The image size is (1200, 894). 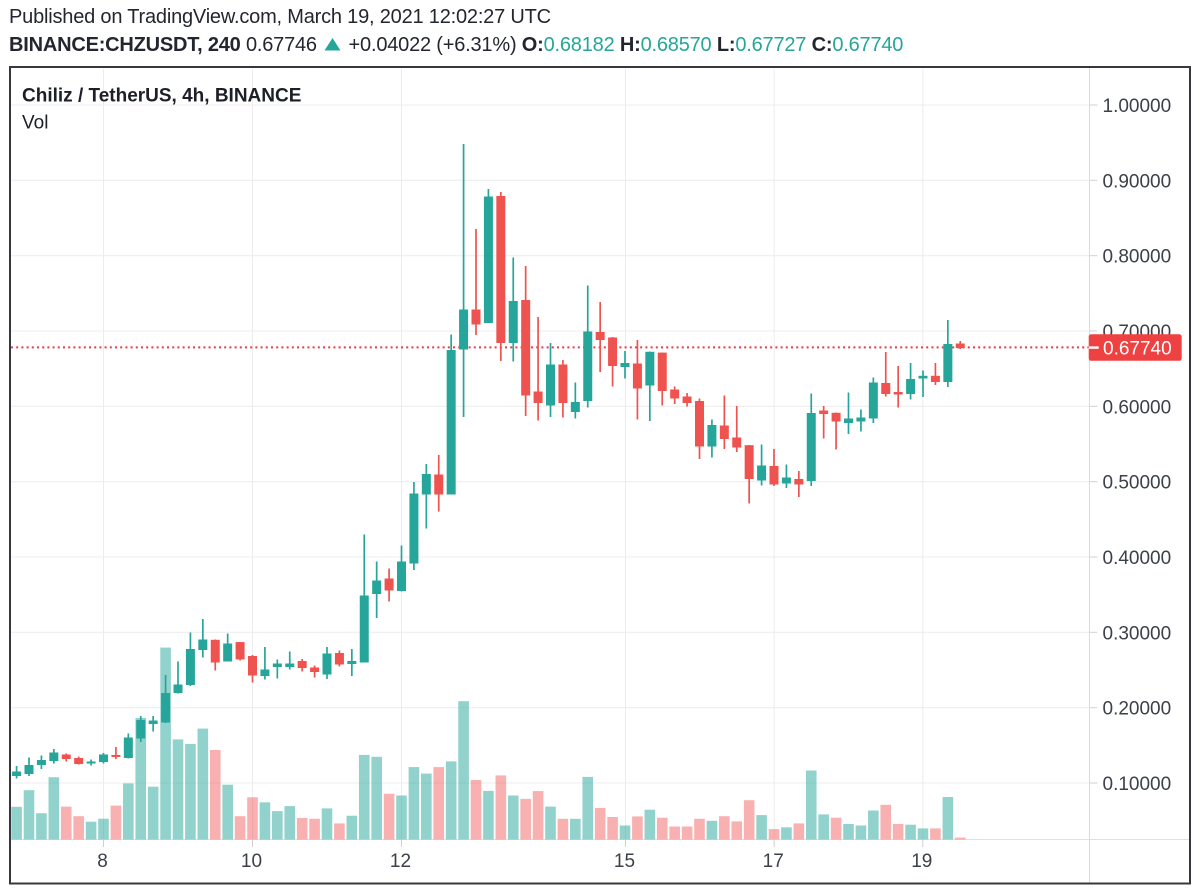 I want to click on svg-text: 0.50000, so click(x=1137, y=483).